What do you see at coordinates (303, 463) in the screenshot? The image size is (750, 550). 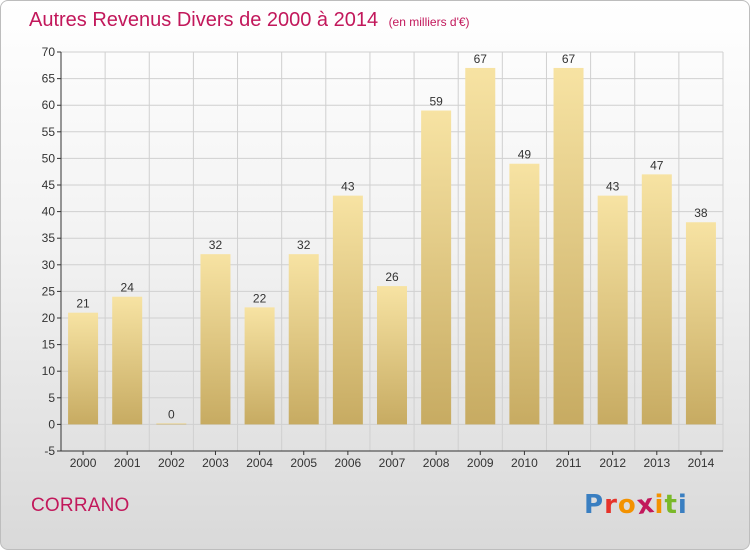 I see `x-tick-label: 2005` at bounding box center [303, 463].